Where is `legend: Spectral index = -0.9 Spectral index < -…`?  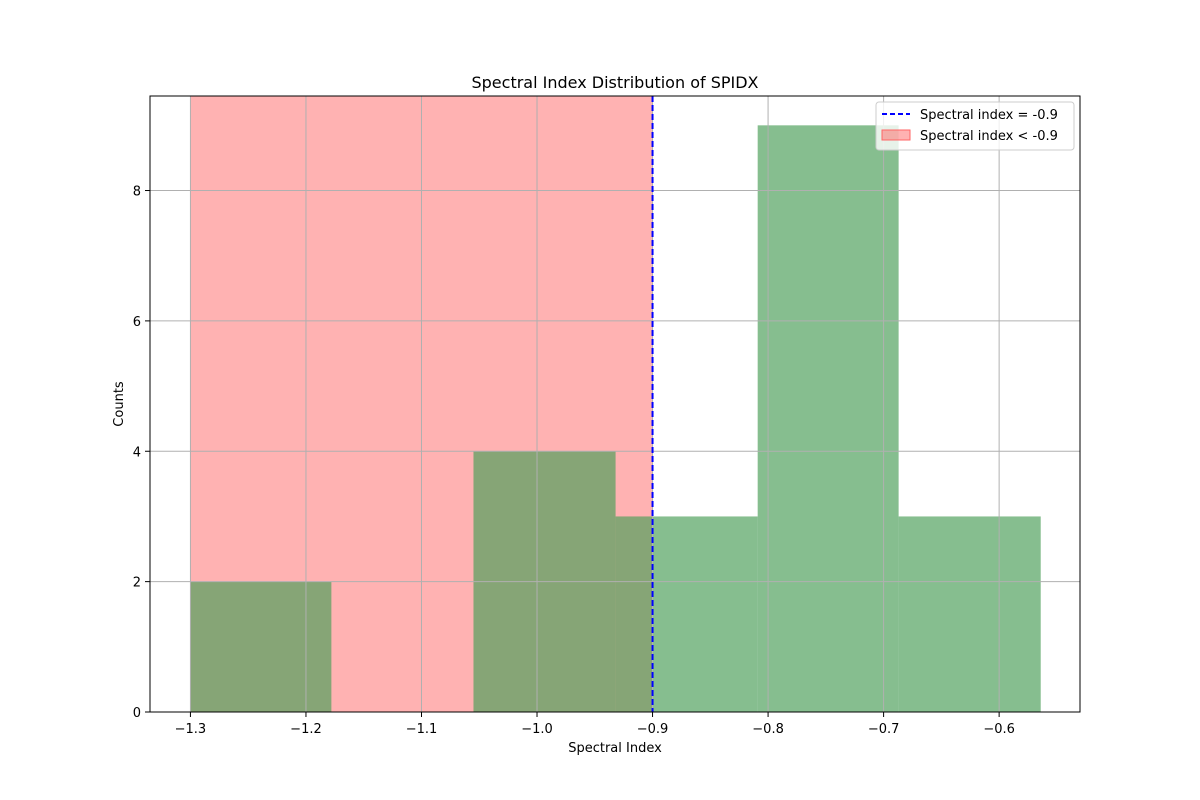 legend: Spectral index = -0.9 Spectral index < -… is located at coordinates (975, 126).